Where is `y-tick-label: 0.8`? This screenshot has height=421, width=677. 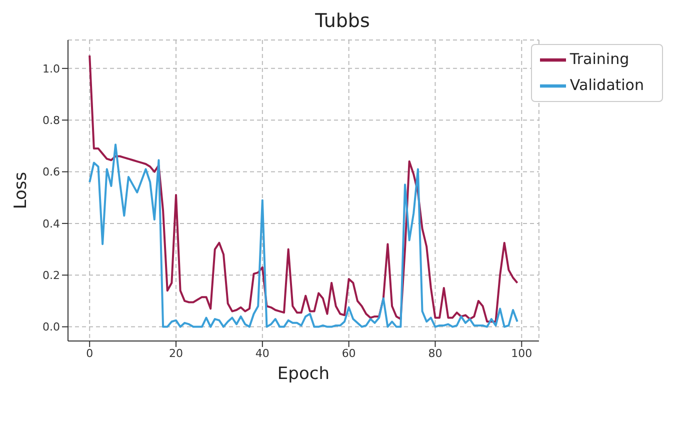
y-tick-label: 0.8 is located at coordinates (51, 120).